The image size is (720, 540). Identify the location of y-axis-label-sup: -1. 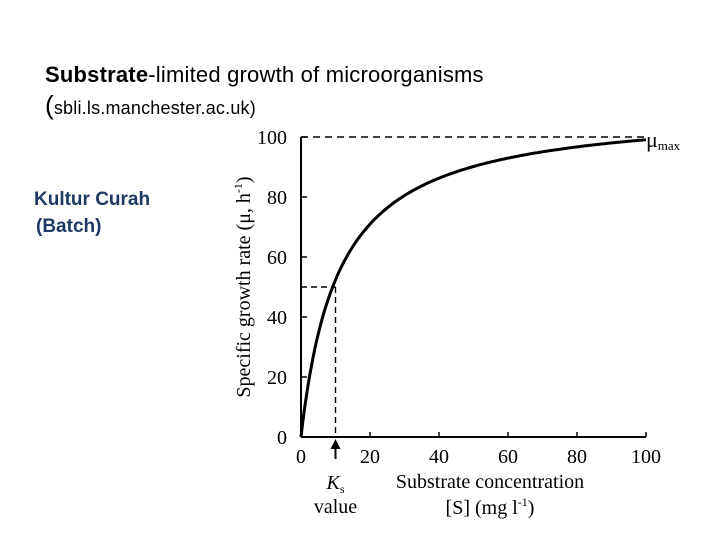
(238, 188).